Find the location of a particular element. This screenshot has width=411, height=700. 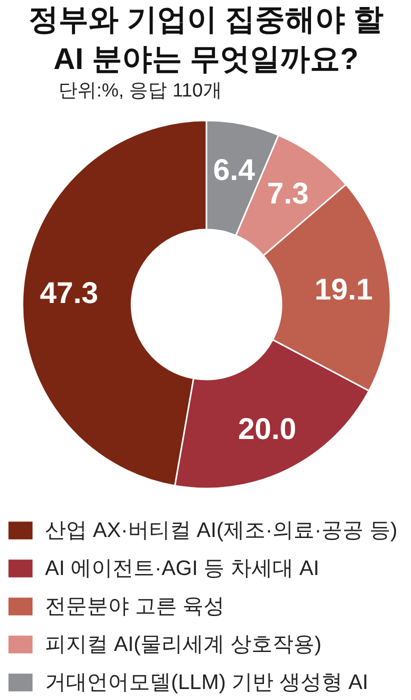

data-label: 7.3 is located at coordinates (288, 194).